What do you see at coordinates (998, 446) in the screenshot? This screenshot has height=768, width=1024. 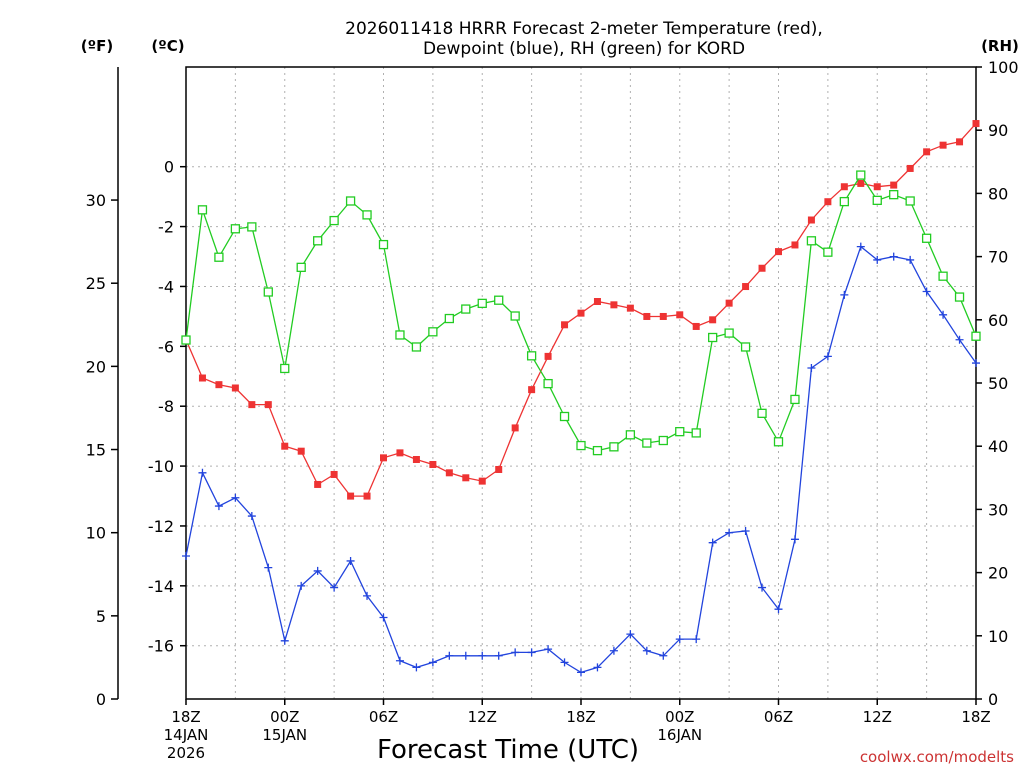 I see `rh-tick-label: 40` at bounding box center [998, 446].